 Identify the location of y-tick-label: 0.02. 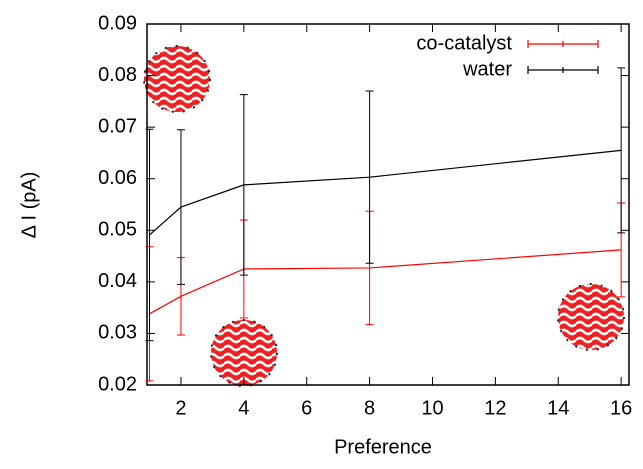
(117, 384).